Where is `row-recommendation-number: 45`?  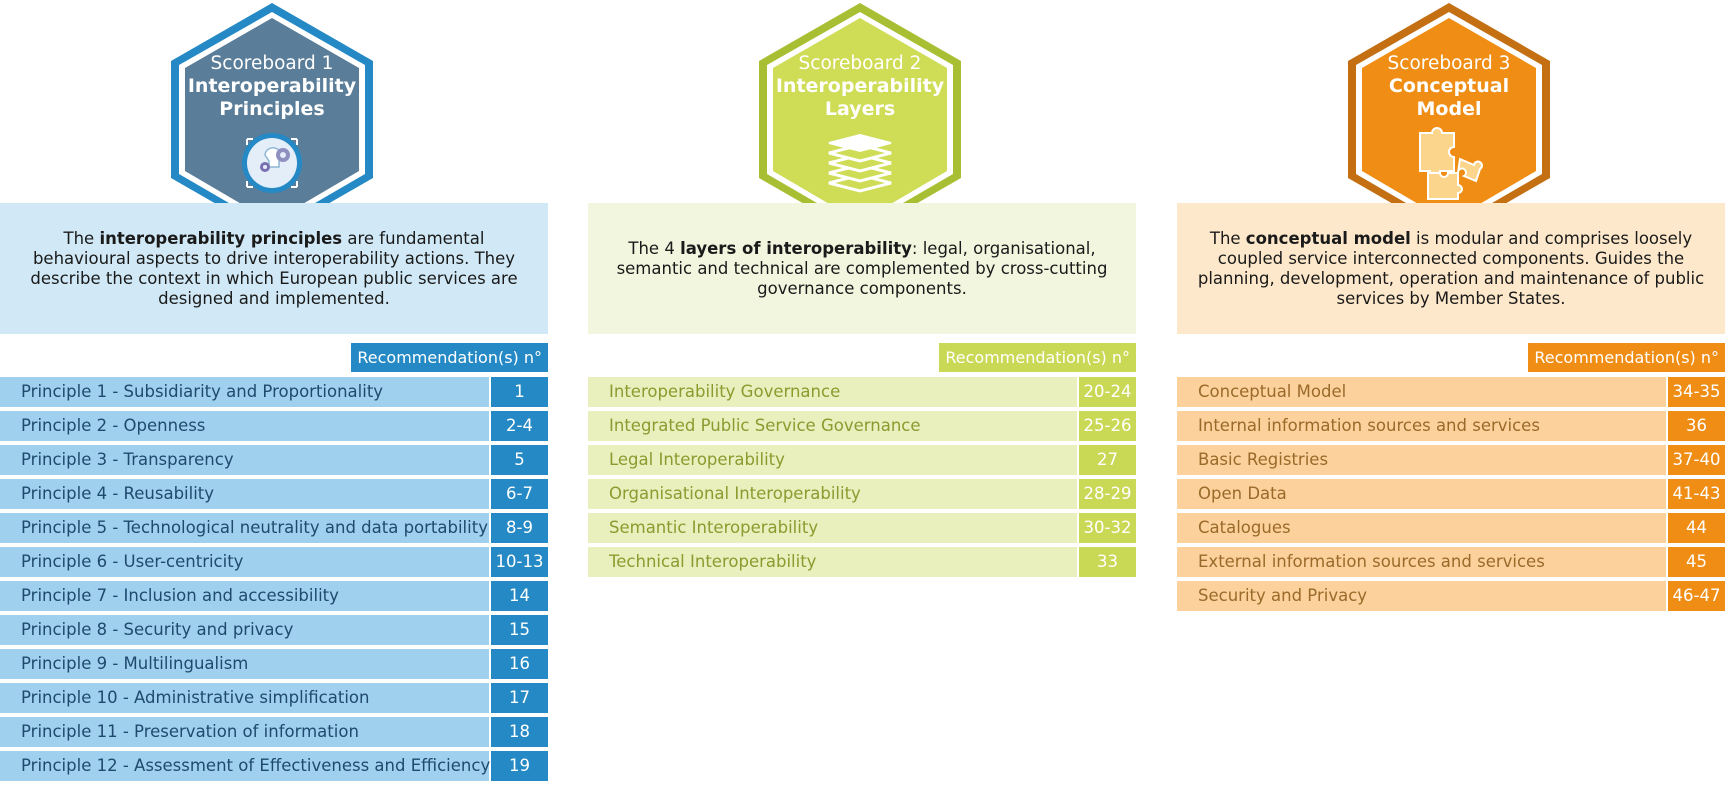 row-recommendation-number: 45 is located at coordinates (1696, 562).